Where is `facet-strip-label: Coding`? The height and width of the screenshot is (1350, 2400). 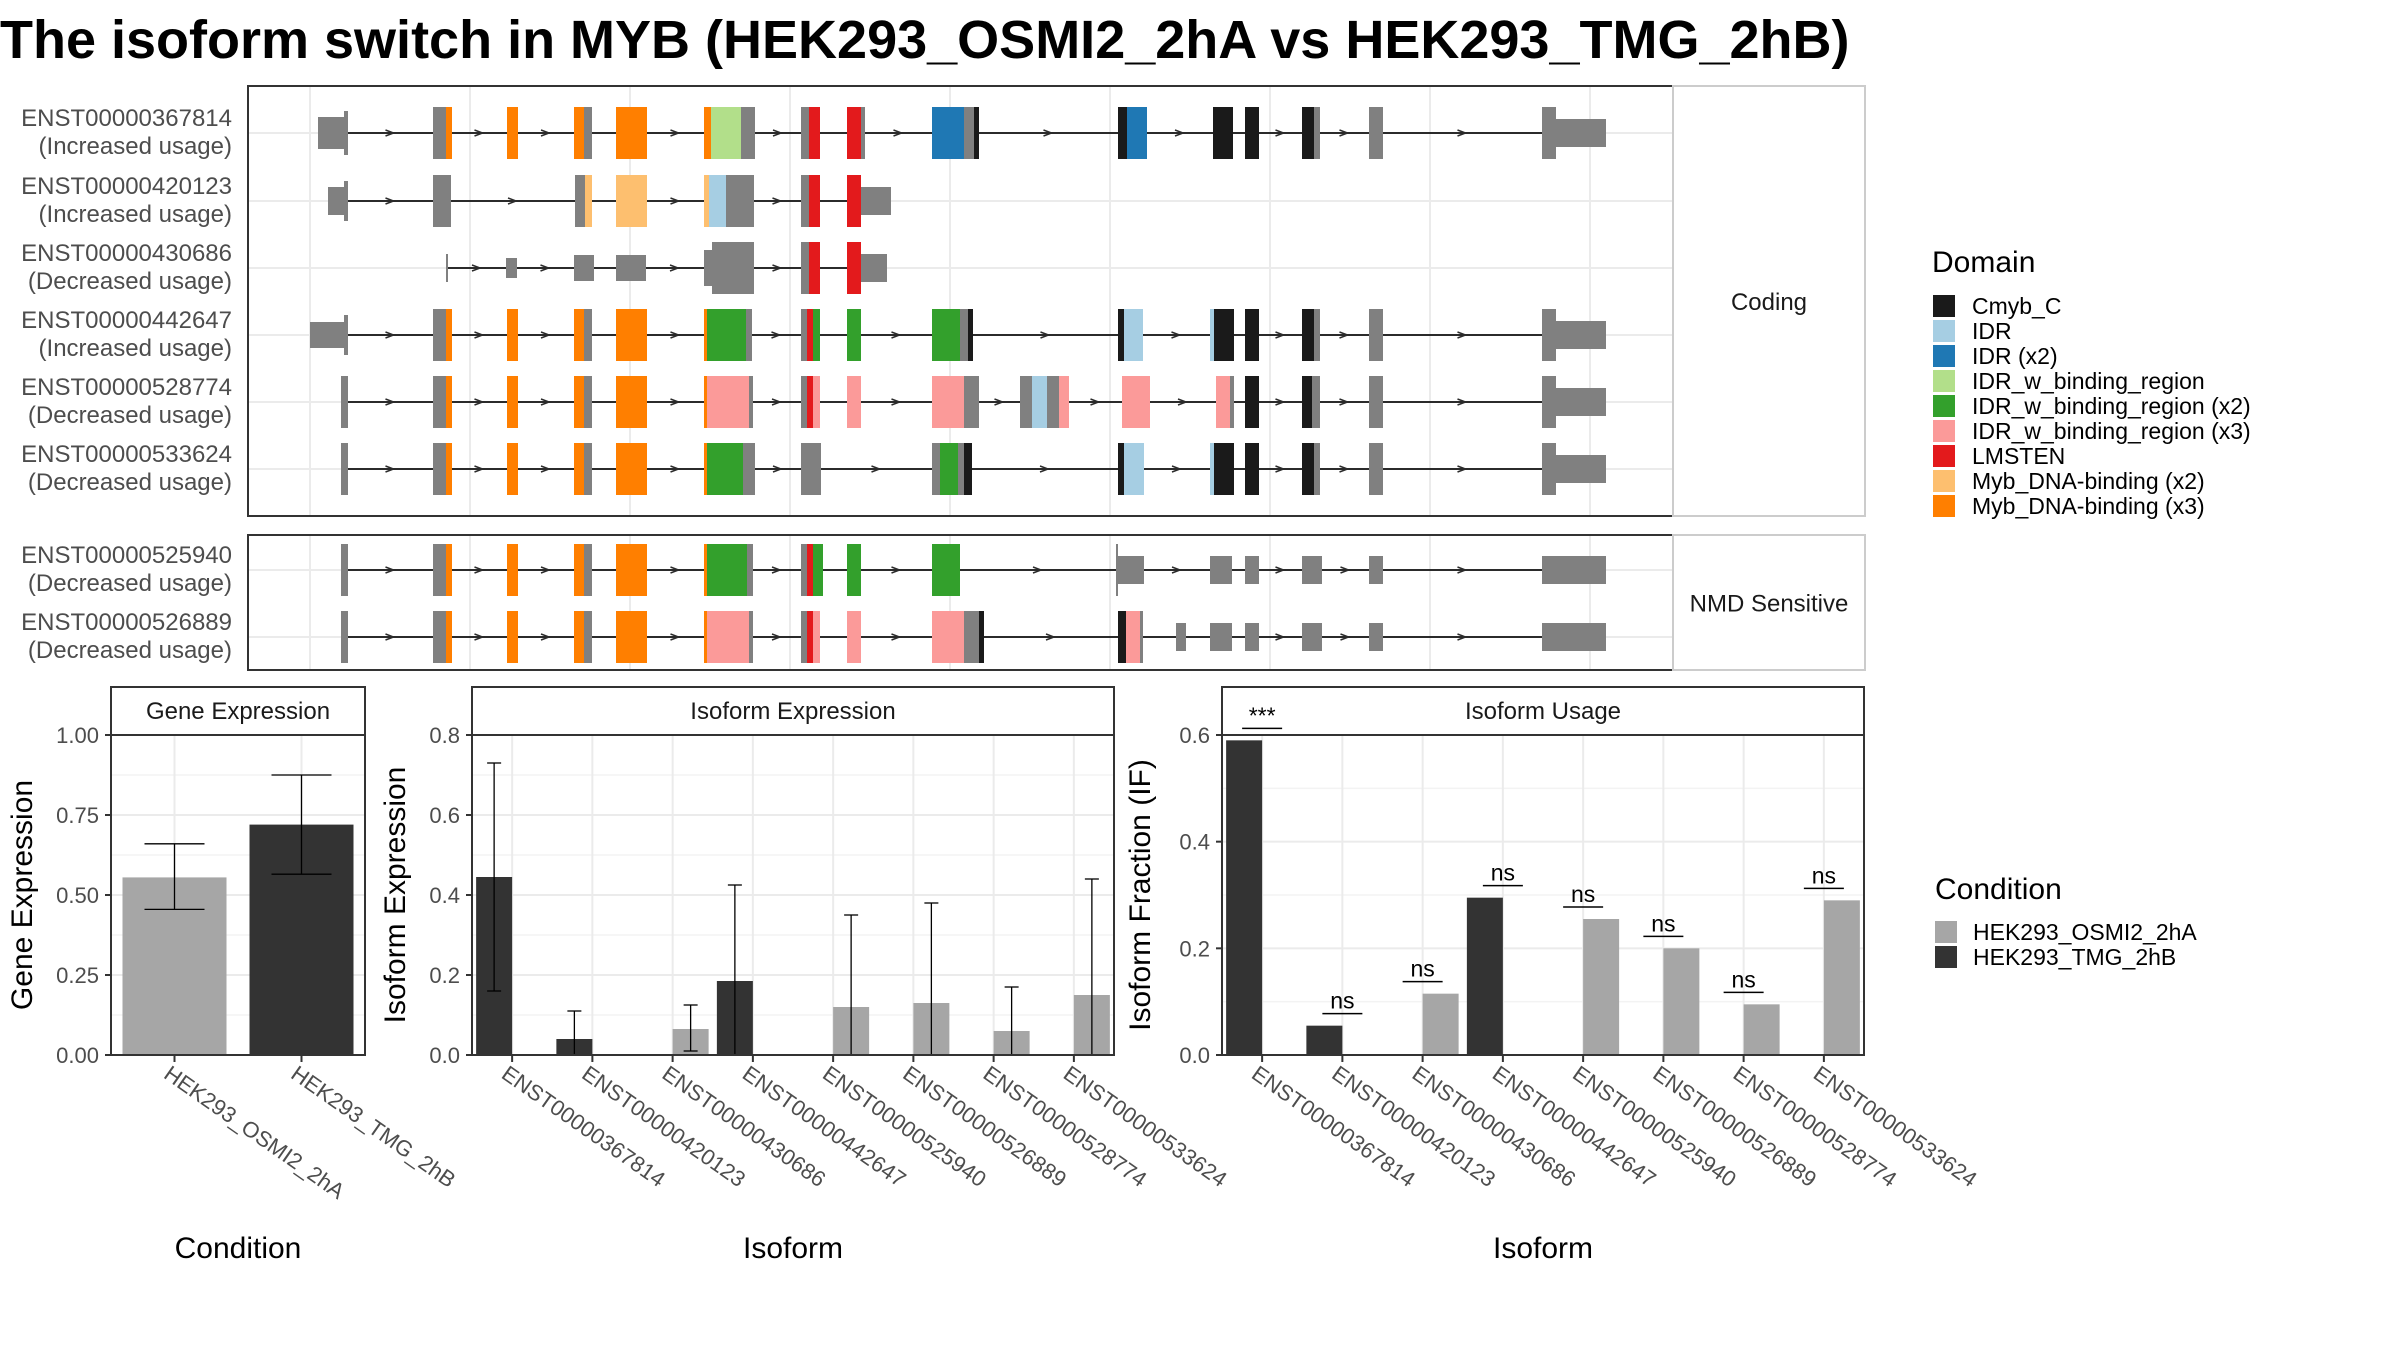
facet-strip-label: Coding is located at coordinates (1769, 302).